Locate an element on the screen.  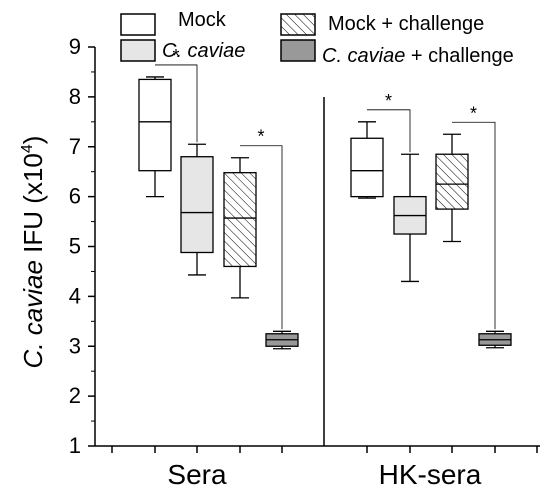
legend-label-mock: Mock is located at coordinates (202, 20).